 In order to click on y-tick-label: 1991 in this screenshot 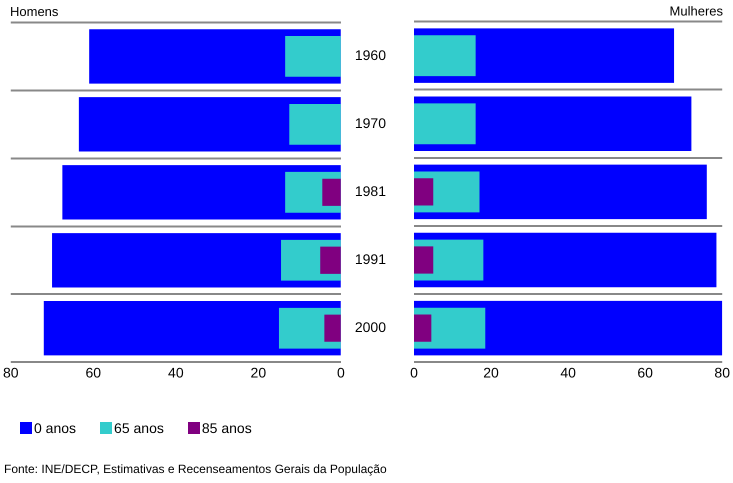, I will do `click(370, 259)`.